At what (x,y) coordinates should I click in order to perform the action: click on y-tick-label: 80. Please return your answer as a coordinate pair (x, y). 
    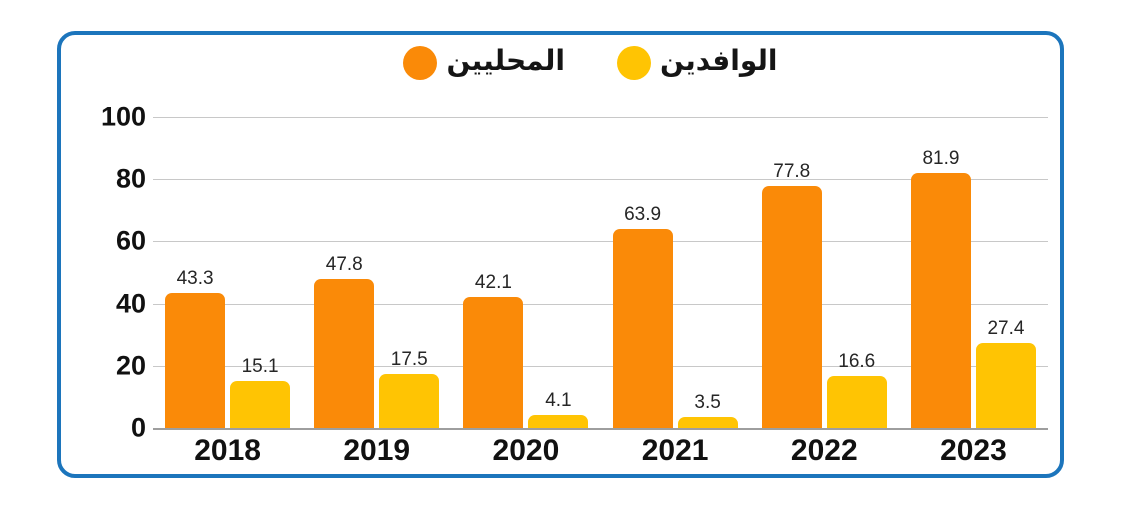
    Looking at the image, I should click on (130, 178).